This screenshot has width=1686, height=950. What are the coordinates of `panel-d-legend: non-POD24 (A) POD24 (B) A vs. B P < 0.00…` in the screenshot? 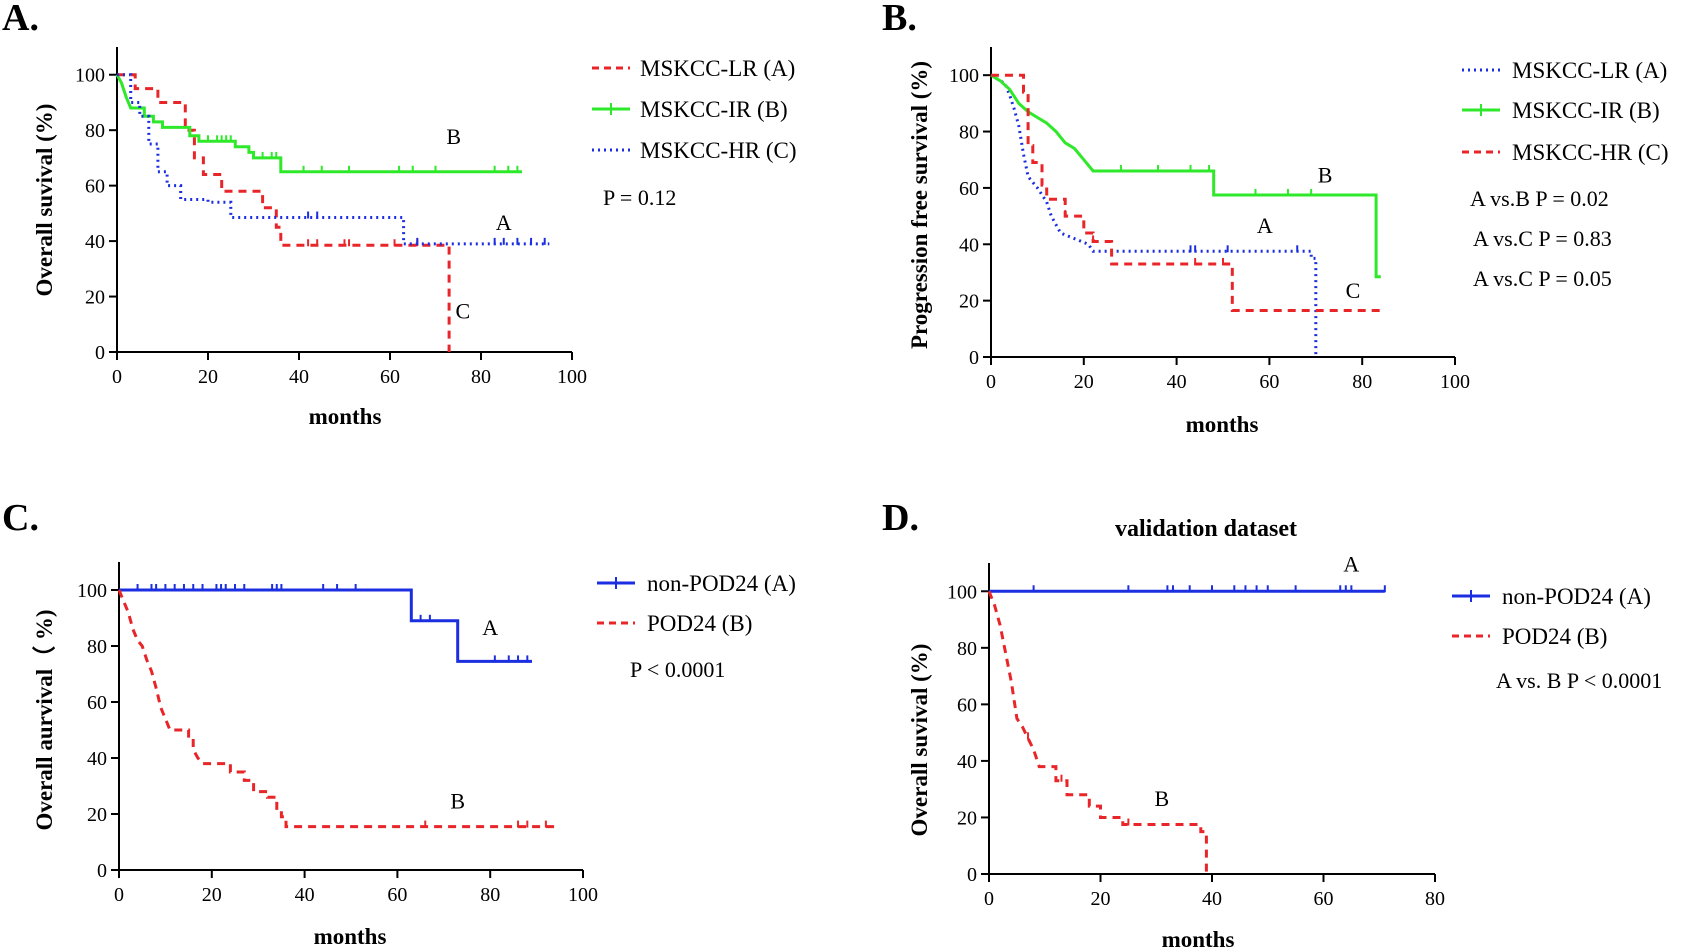 It's located at (1557, 638).